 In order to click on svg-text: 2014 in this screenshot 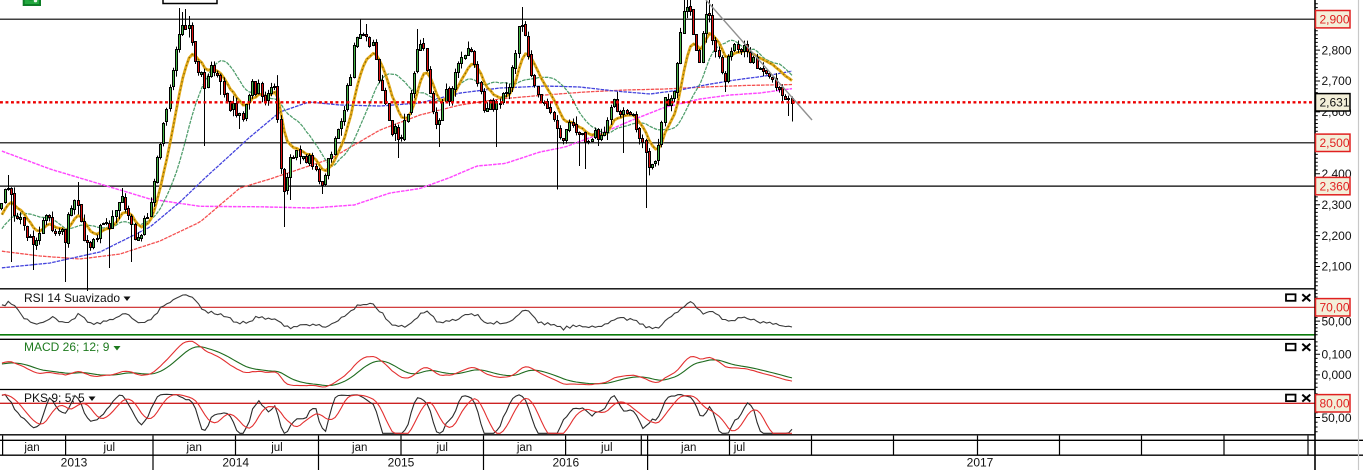, I will do `click(235, 463)`.